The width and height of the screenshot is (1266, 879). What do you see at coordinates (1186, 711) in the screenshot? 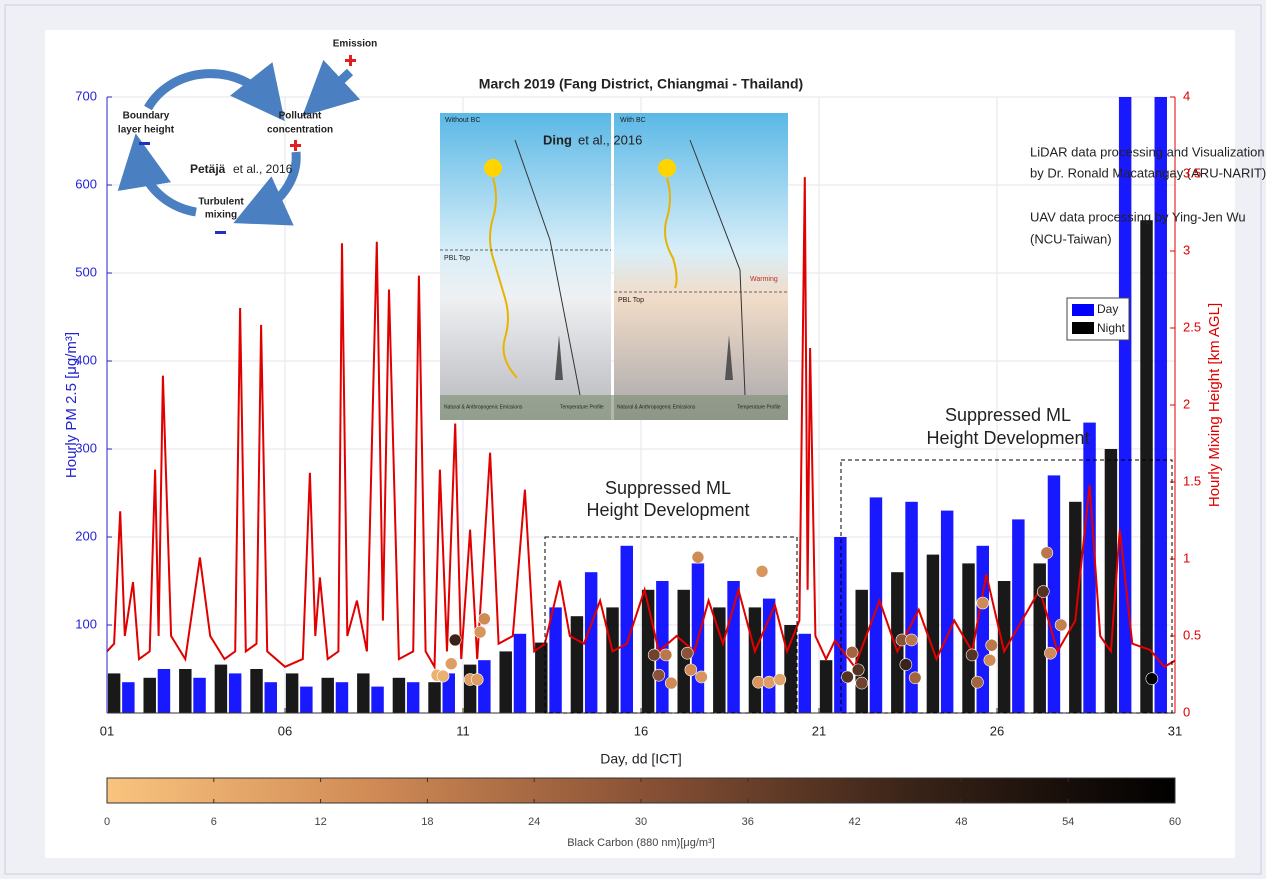
I see `y2-tick-label: 0` at bounding box center [1186, 711].